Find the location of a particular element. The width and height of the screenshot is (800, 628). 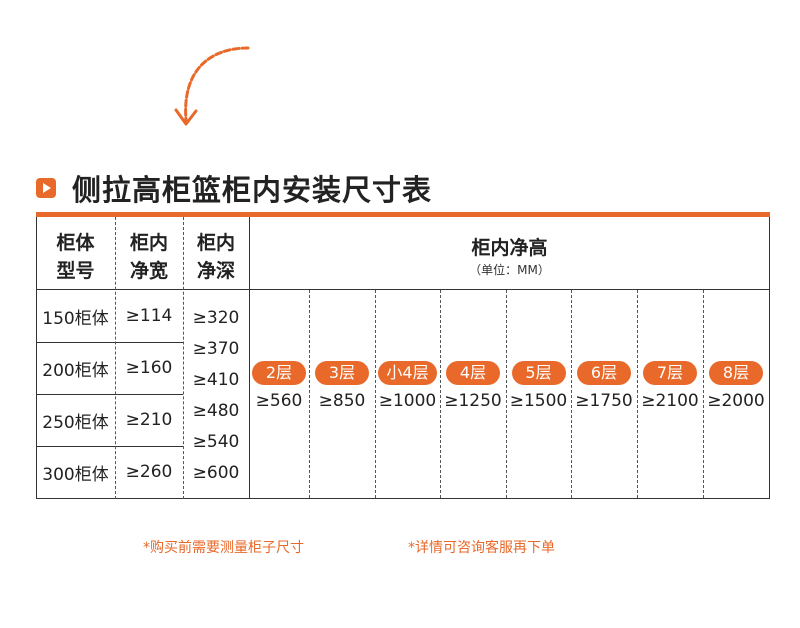

height-value: ≥1500 is located at coordinates (538, 401).